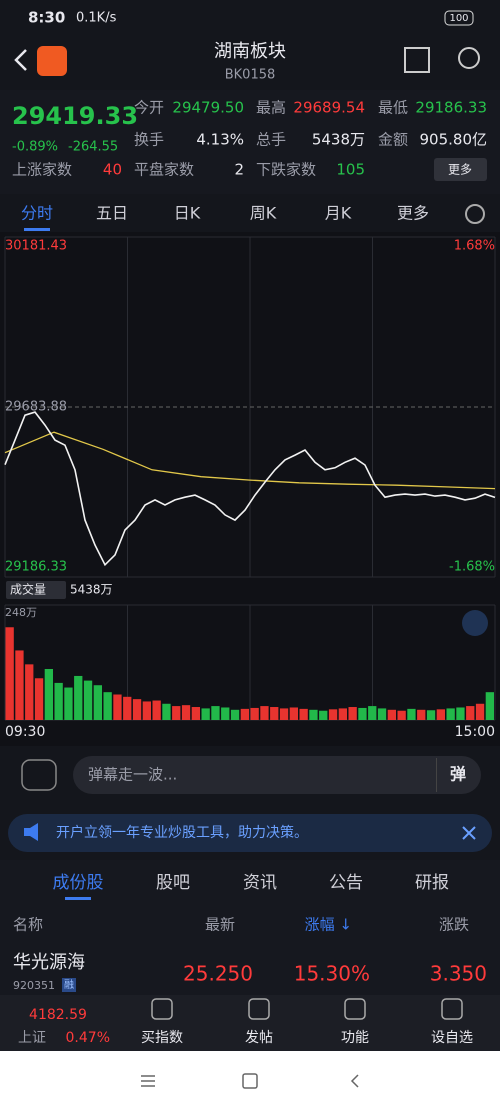 Image resolution: width=500 pixels, height=1111 pixels. I want to click on action-label: 买指数, so click(162, 1038).